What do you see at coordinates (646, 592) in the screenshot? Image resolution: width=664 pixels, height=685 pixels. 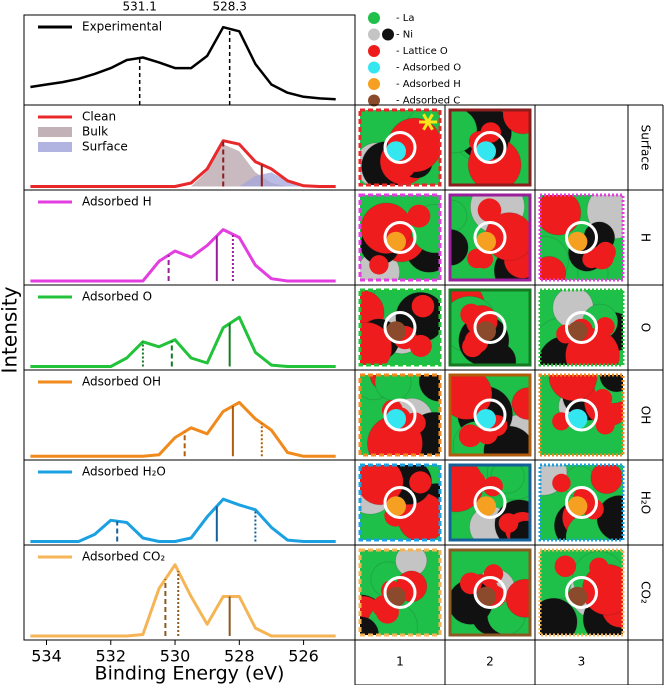 I see `row-label: CO₂` at bounding box center [646, 592].